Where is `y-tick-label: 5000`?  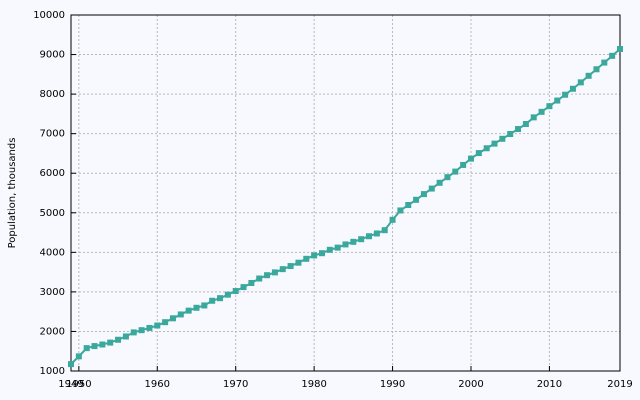
y-tick-label: 5000 is located at coordinates (52, 213).